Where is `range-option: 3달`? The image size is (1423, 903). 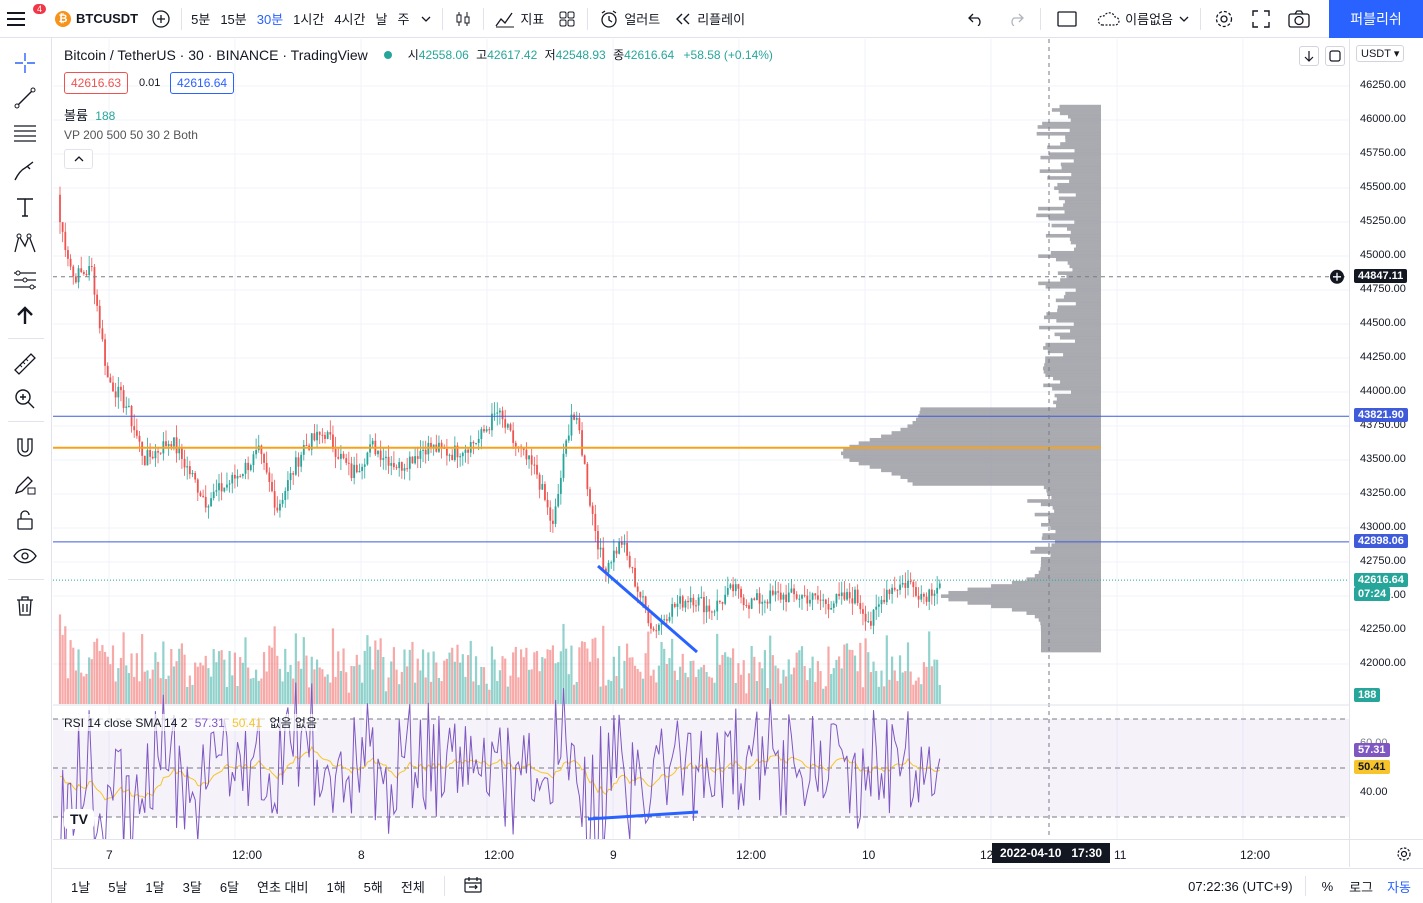
range-option: 3달 is located at coordinates (192, 887).